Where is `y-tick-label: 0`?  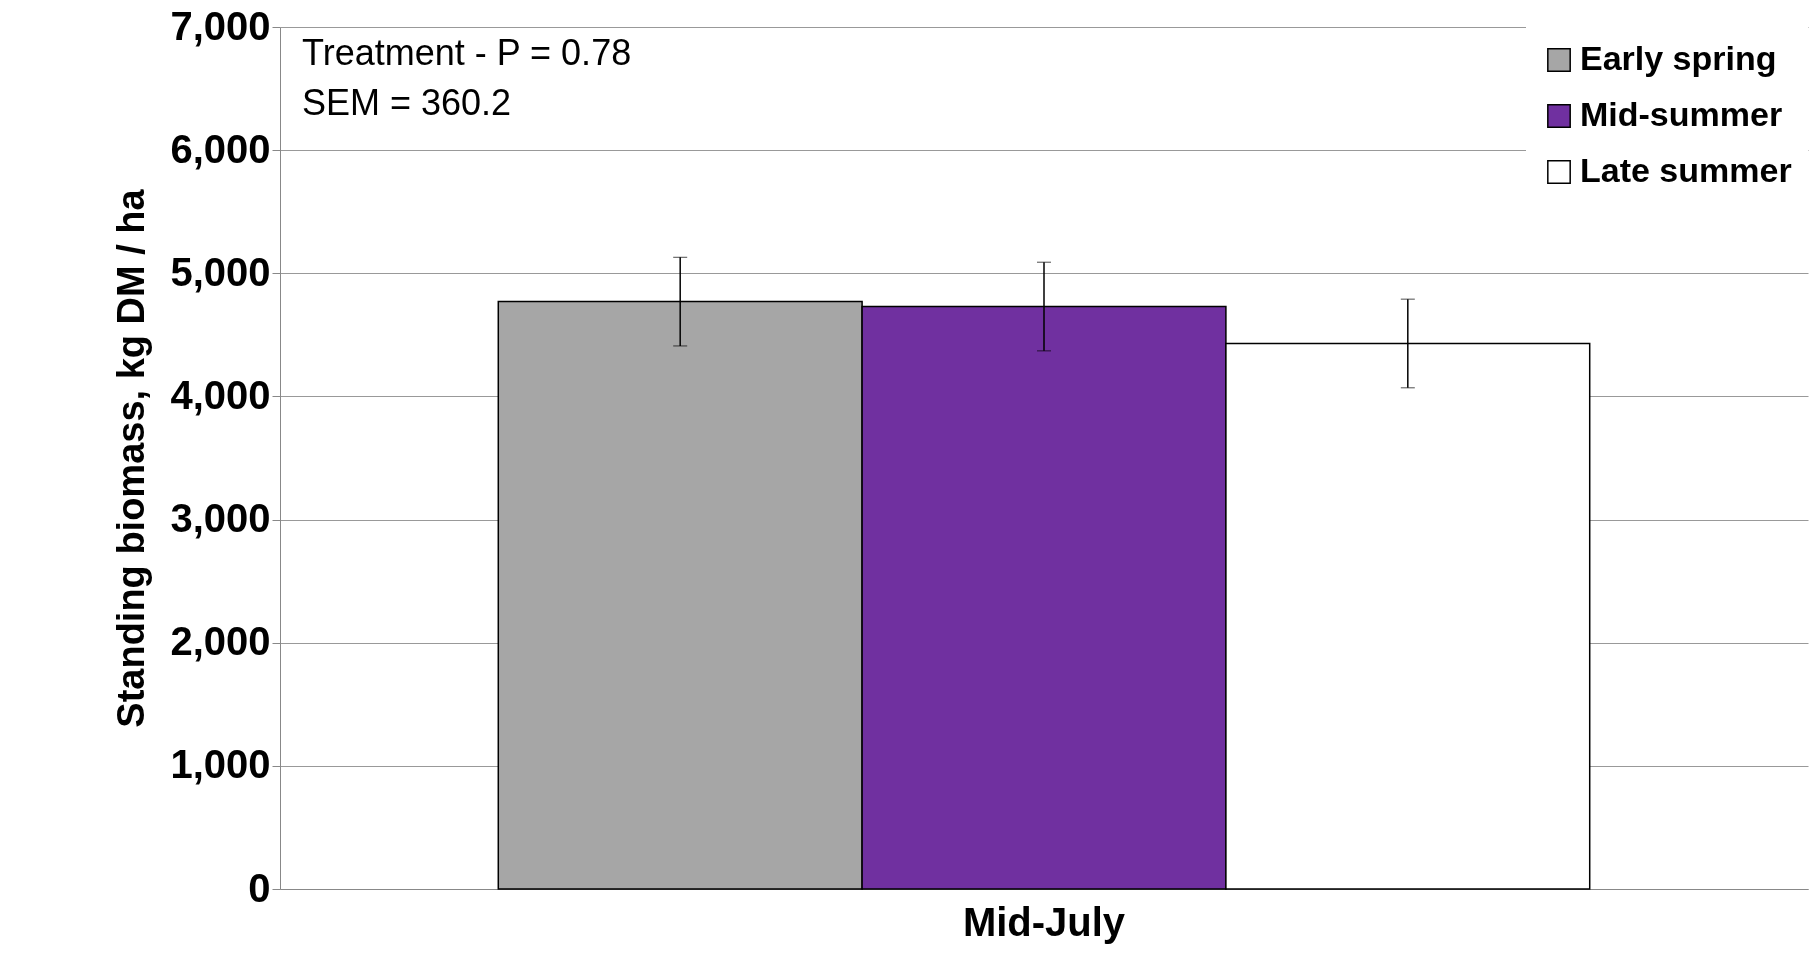
y-tick-label: 0 is located at coordinates (259, 887).